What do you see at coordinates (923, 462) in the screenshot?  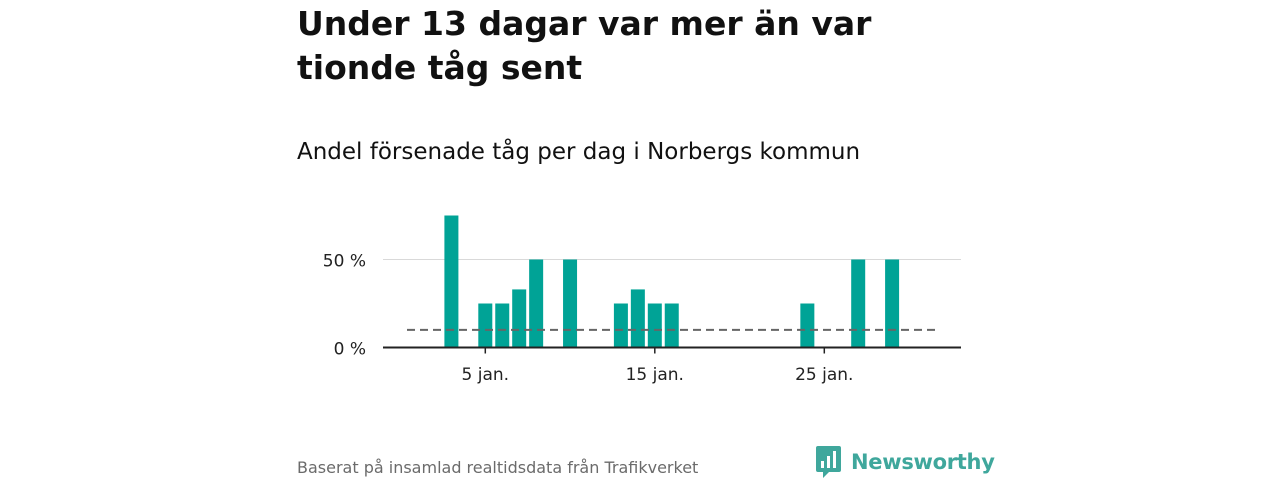 I see `brand-name: Newsworthy` at bounding box center [923, 462].